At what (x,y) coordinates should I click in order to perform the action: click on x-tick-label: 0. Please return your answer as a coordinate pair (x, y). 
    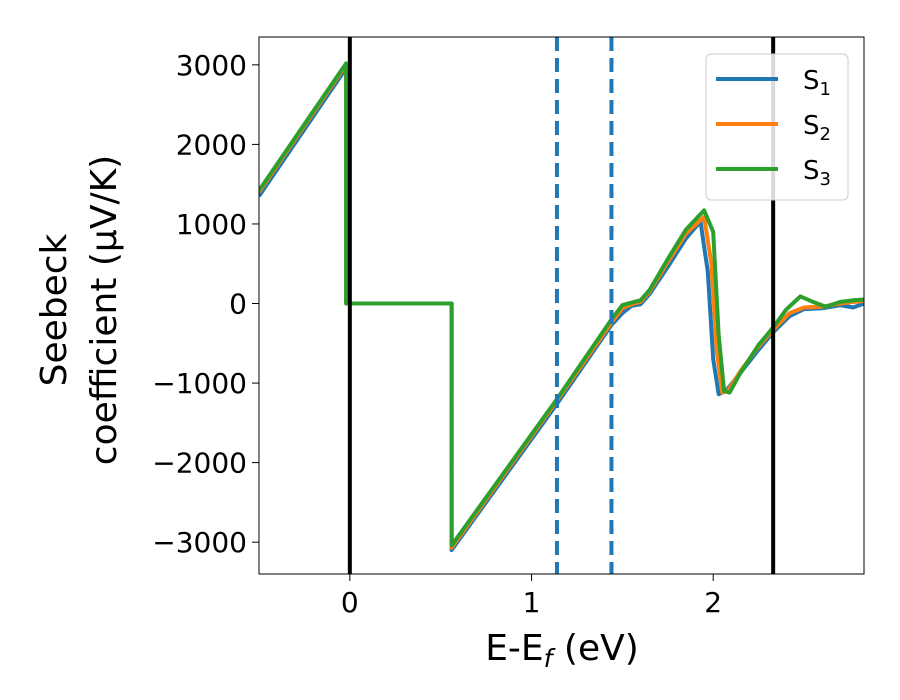
    Looking at the image, I should click on (350, 602).